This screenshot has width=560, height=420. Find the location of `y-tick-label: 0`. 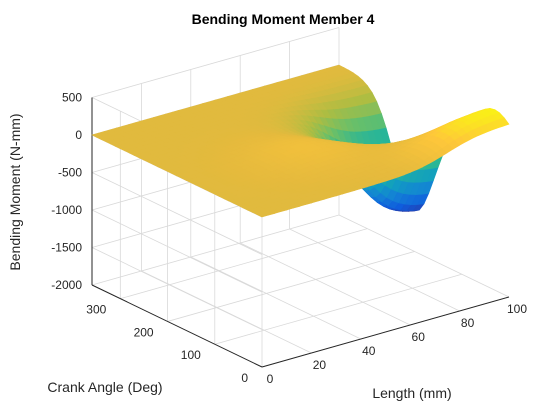

y-tick-label: 0 is located at coordinates (244, 378).